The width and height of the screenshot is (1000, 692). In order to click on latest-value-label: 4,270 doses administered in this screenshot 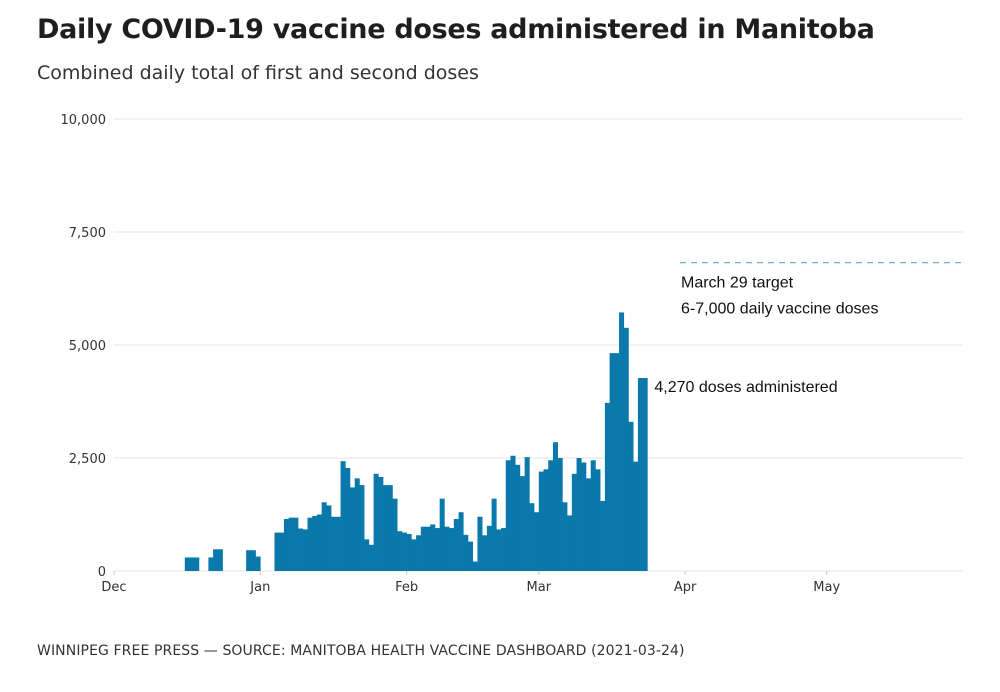, I will do `click(745, 387)`.